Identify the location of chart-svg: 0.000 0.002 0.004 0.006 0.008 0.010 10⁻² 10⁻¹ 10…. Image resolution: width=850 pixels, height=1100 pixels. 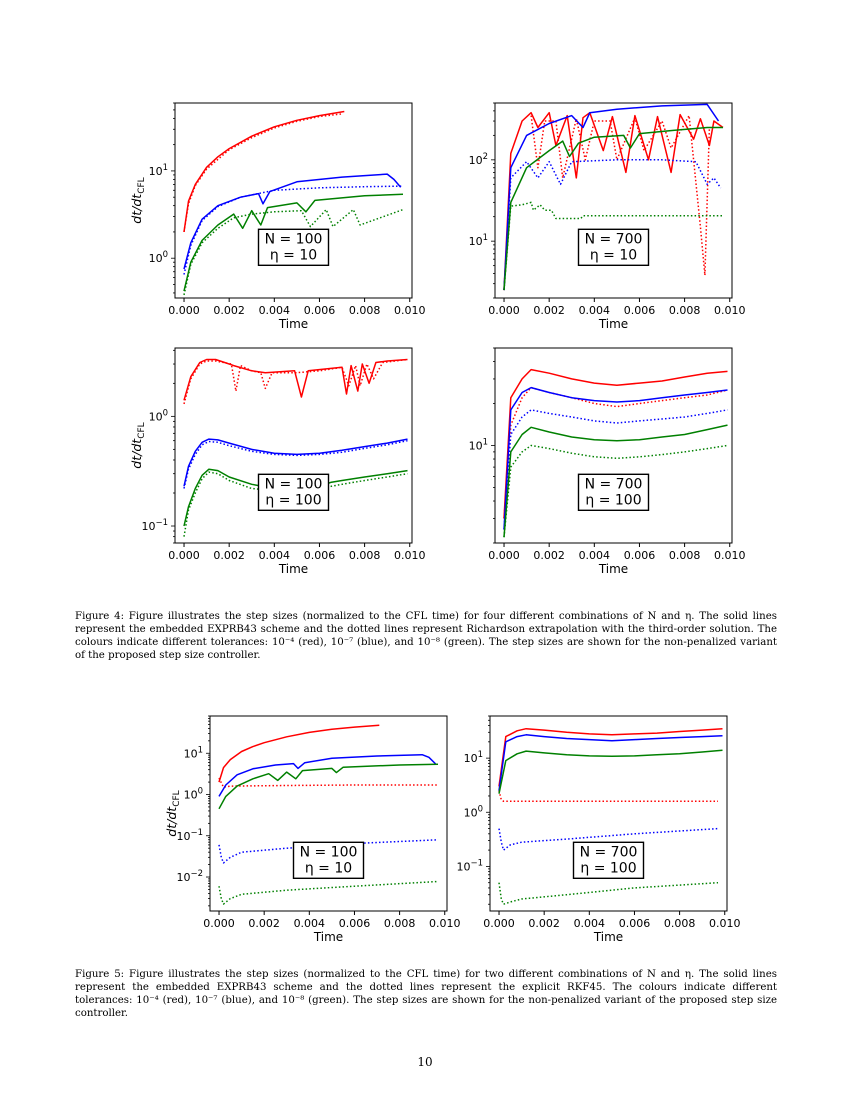
(312, 829).